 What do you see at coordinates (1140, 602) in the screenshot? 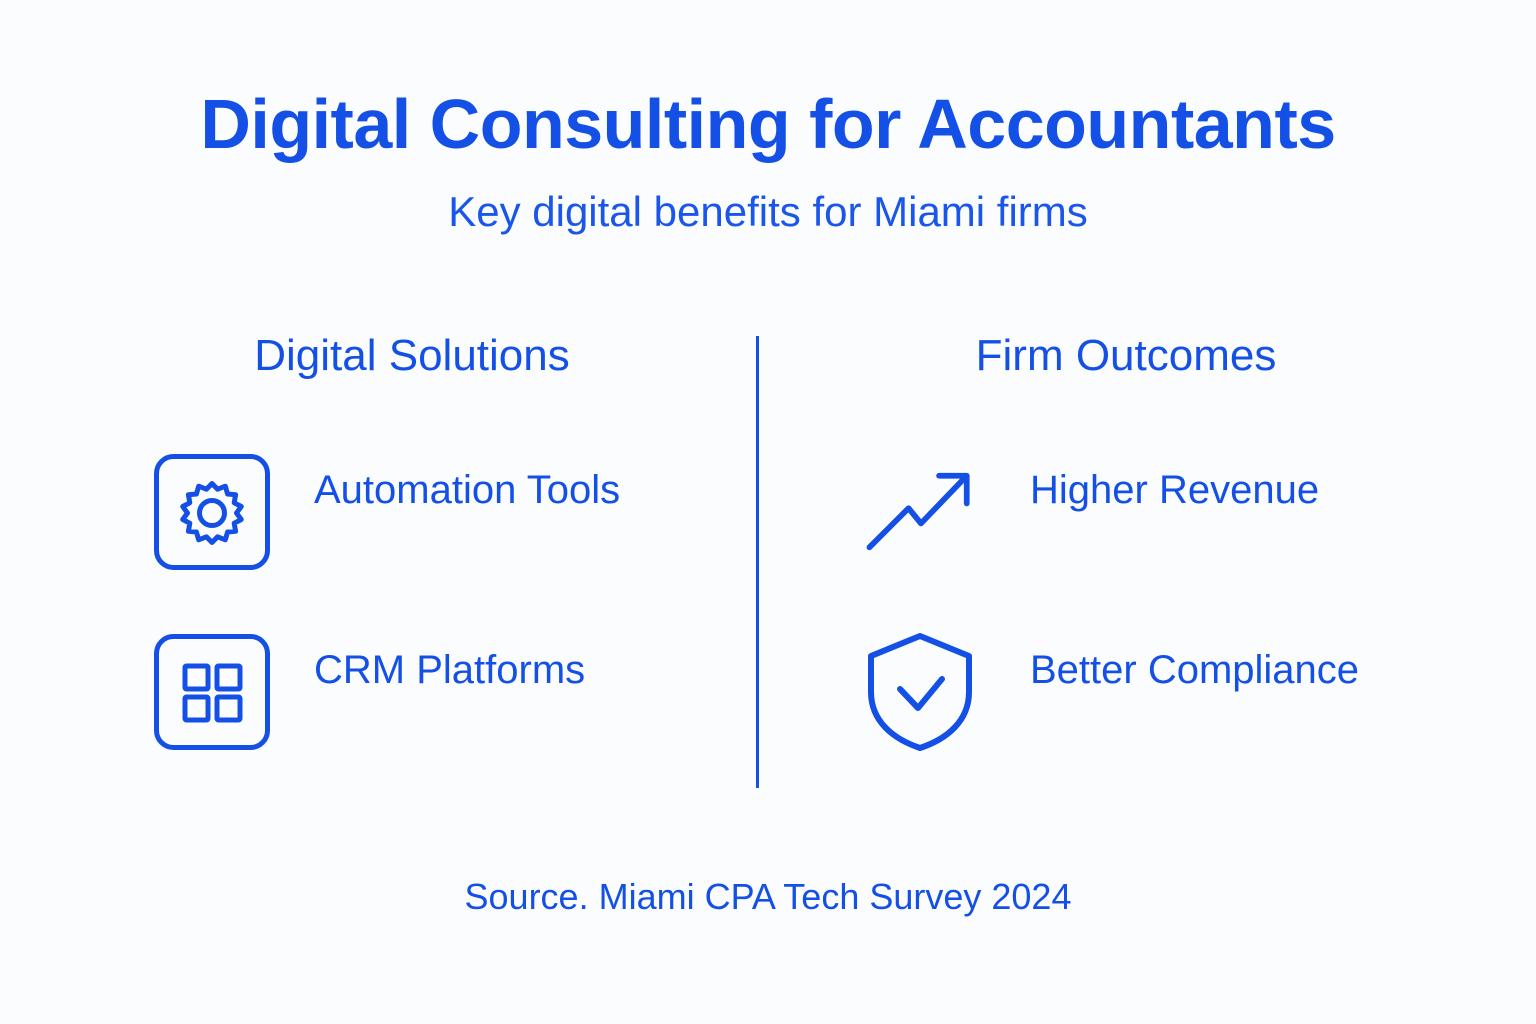
I see `column-right-items: Higher Revenue Better Compliance` at bounding box center [1140, 602].